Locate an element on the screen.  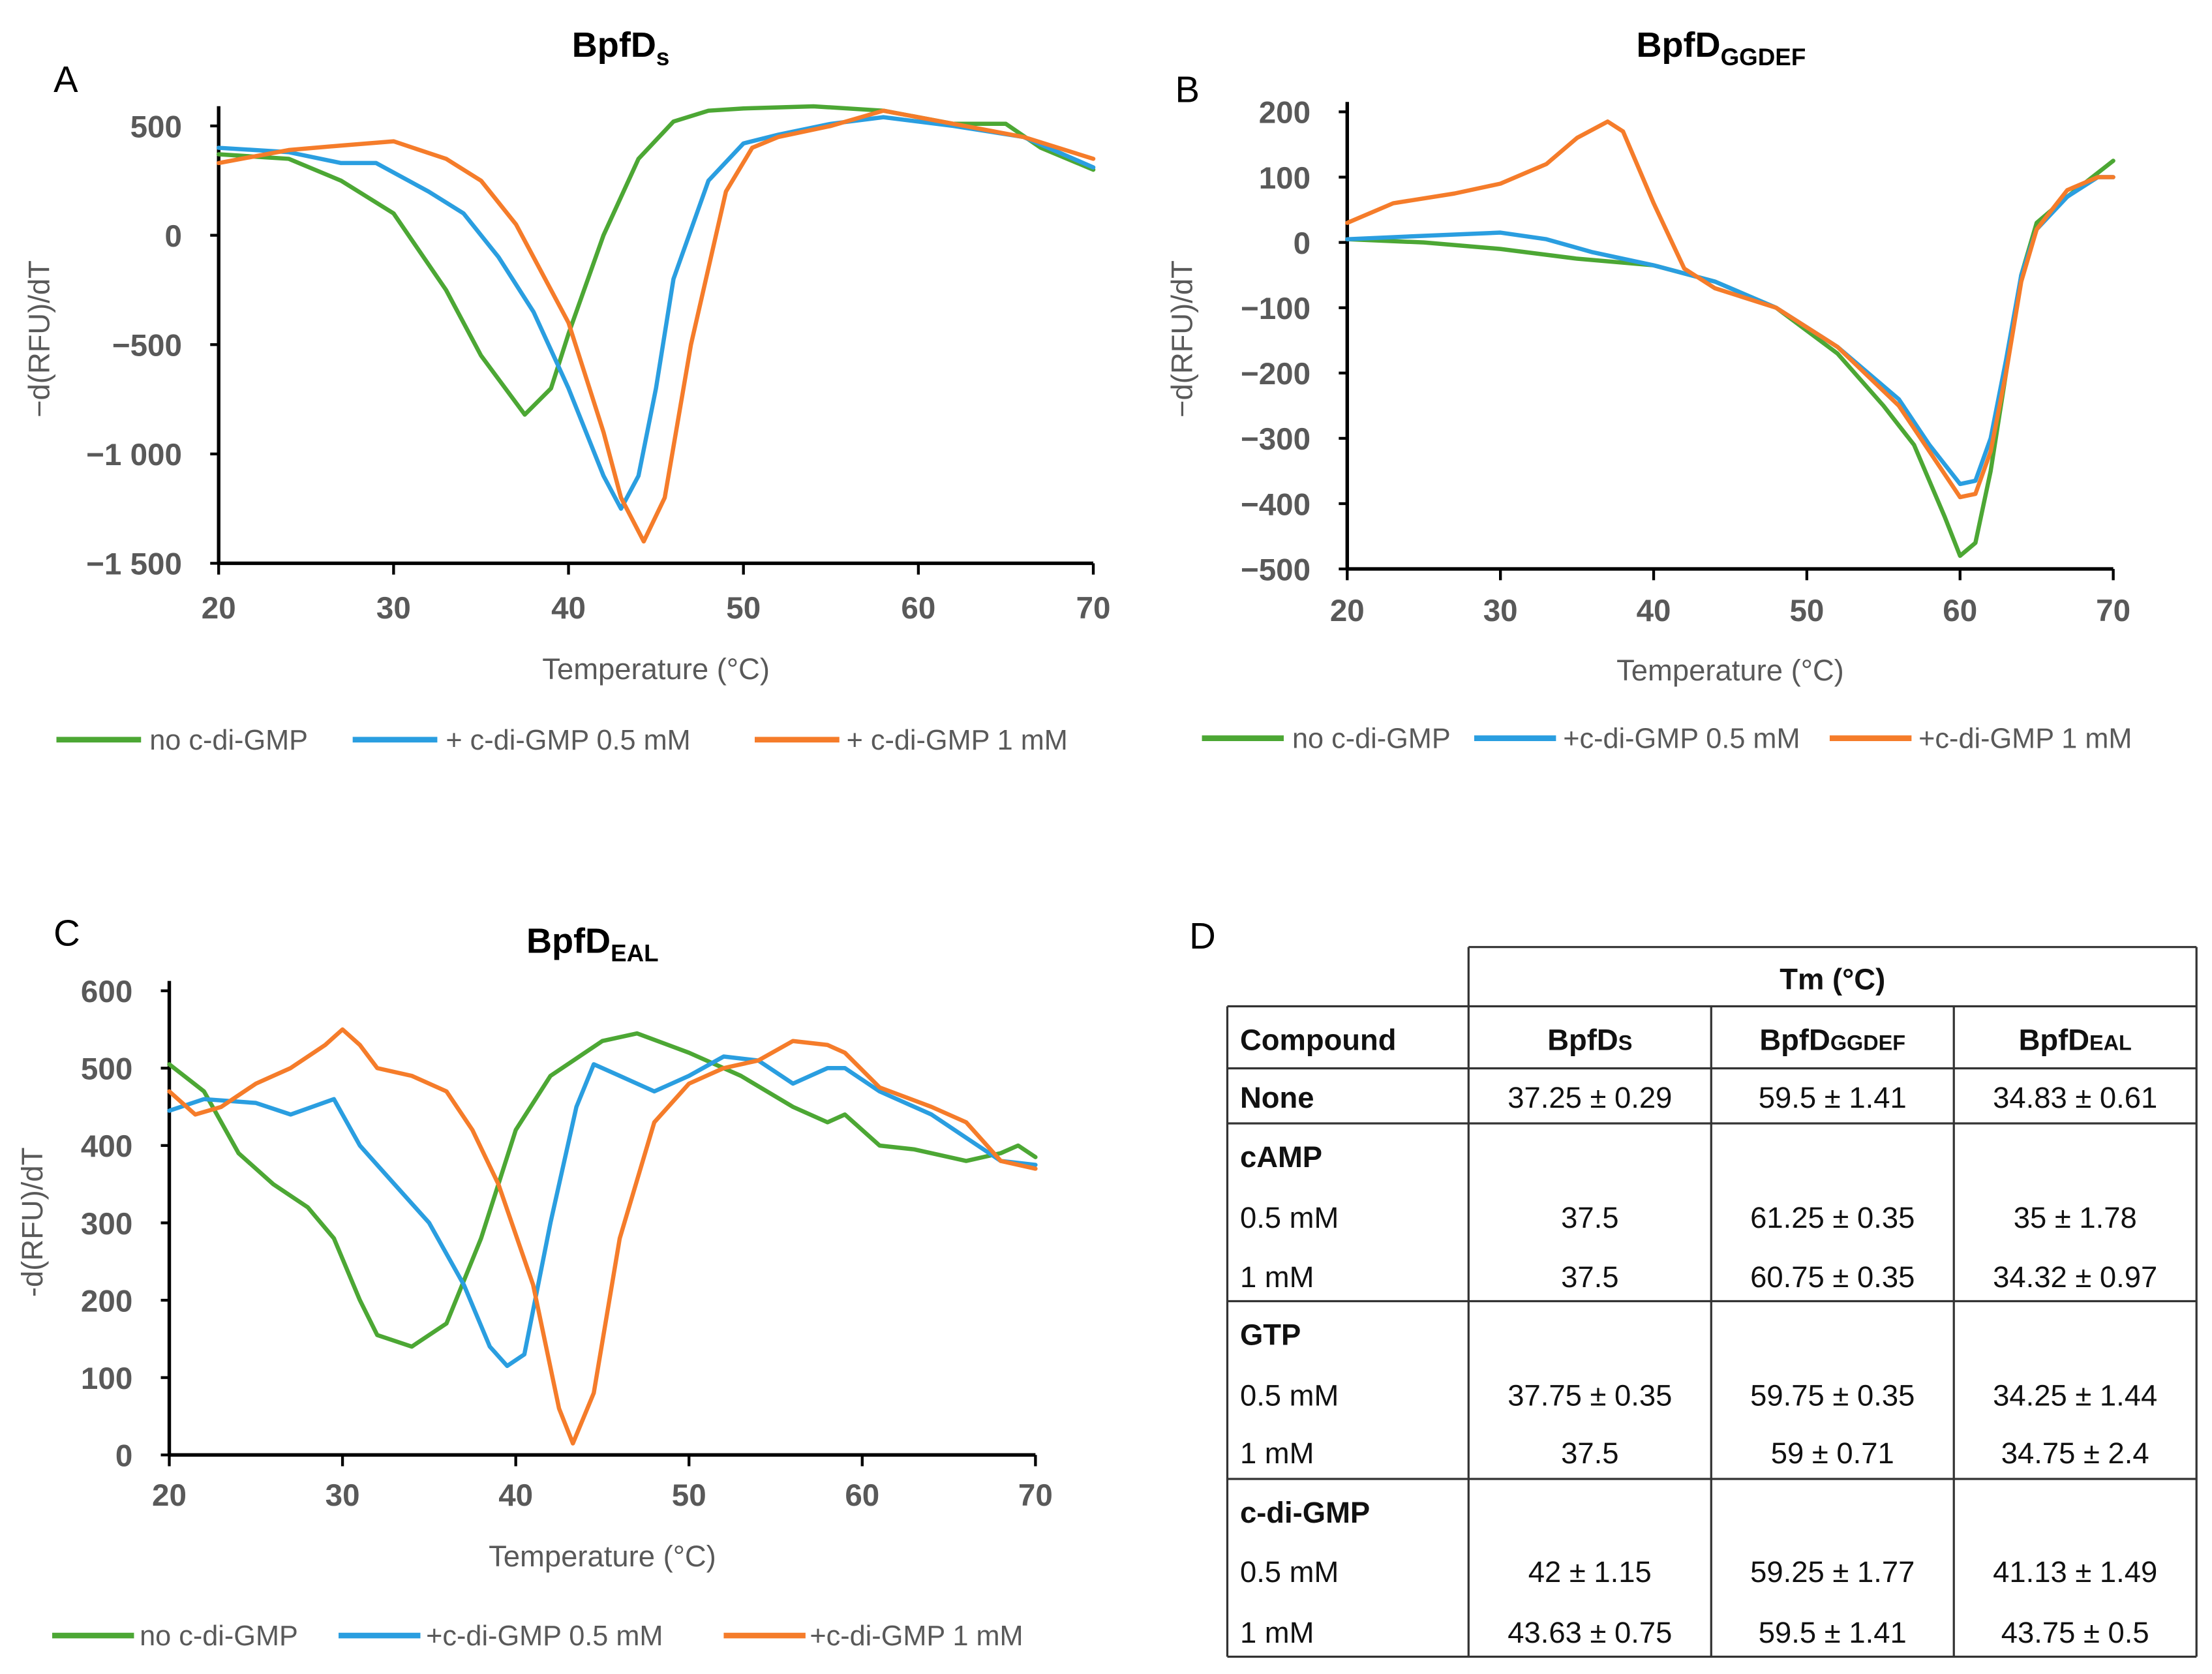
table-cell: 35 ± 1.78 is located at coordinates (2075, 1217).